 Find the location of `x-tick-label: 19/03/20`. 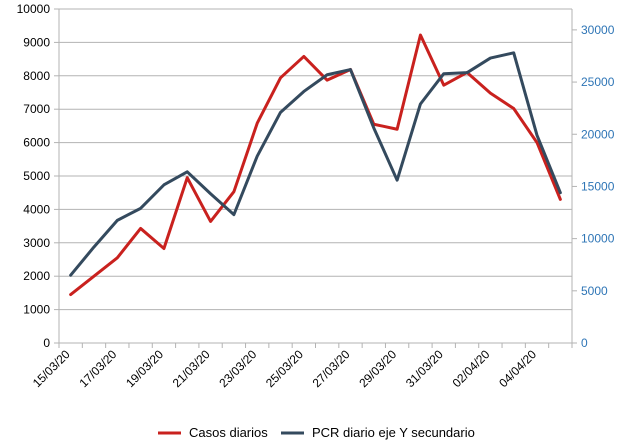

x-tick-label: 19/03/20 is located at coordinates (144, 368).